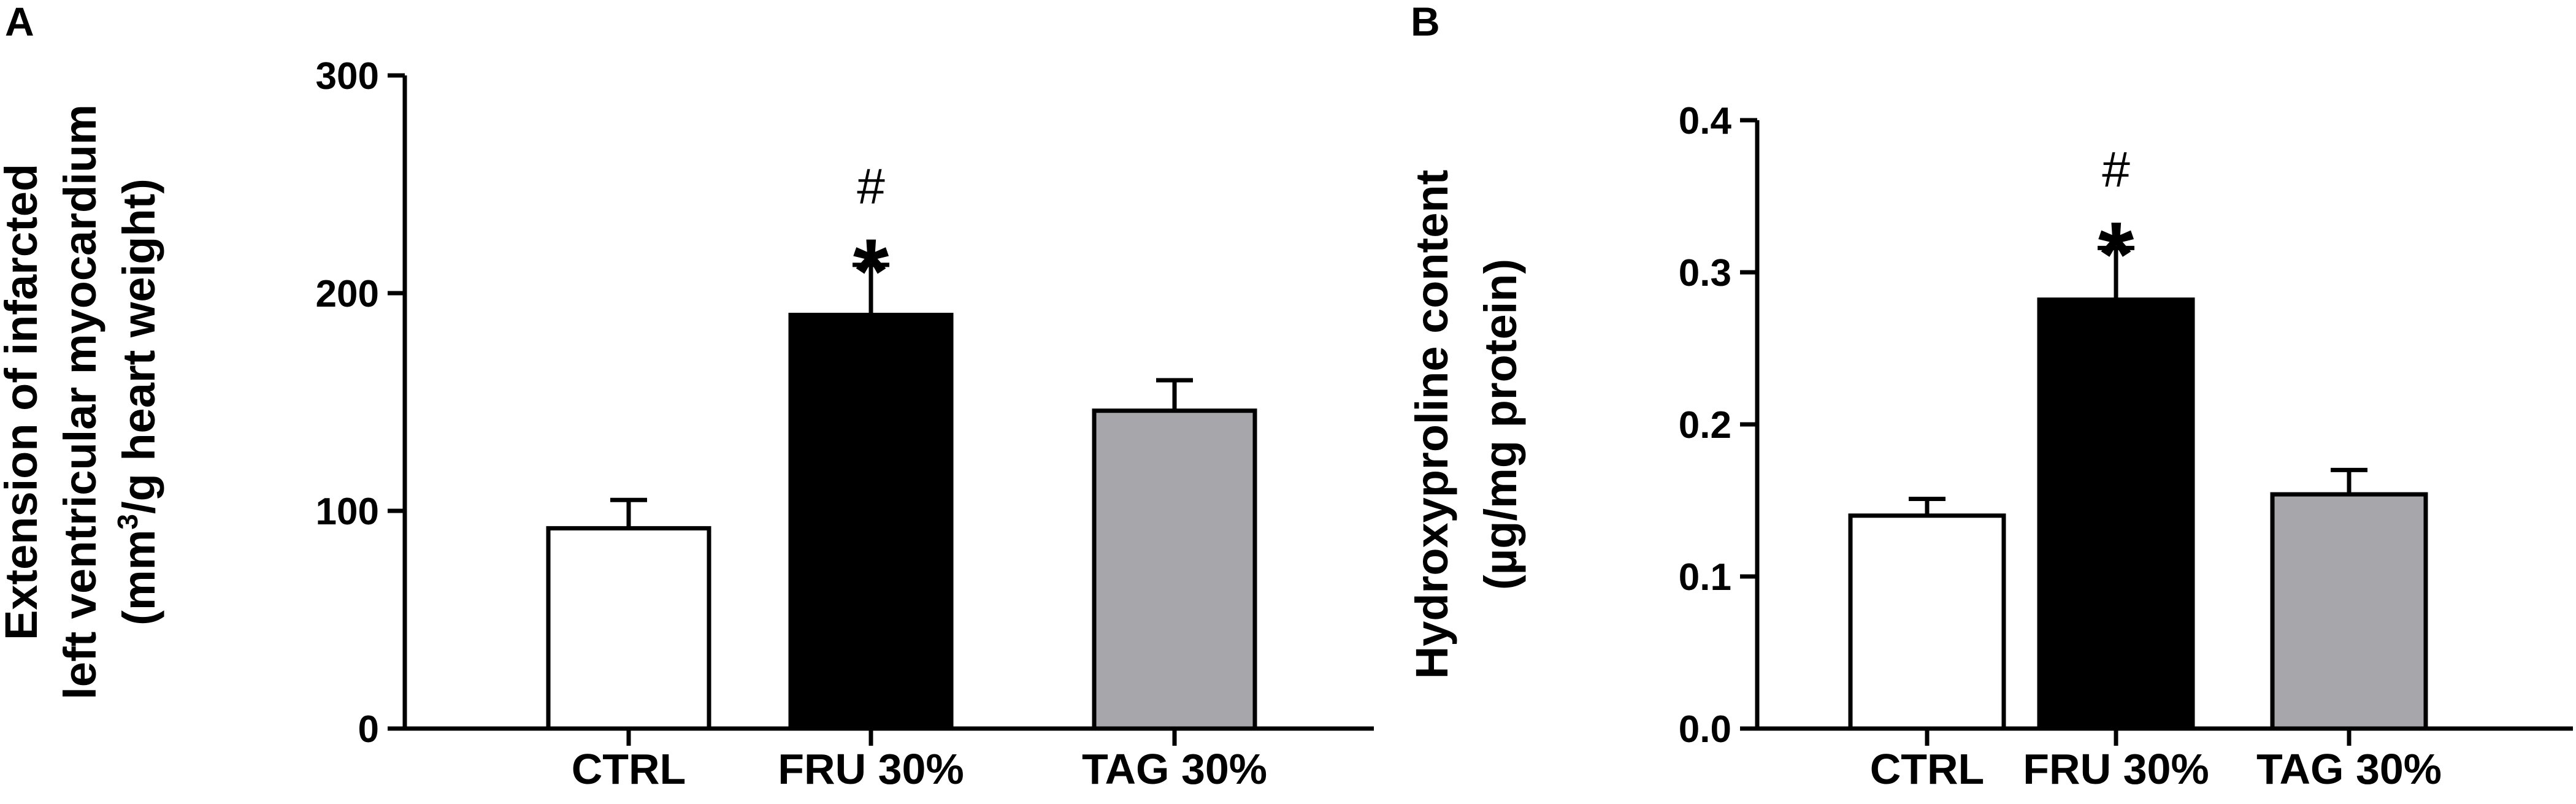 The image size is (2576, 804). Describe the element at coordinates (1705, 730) in the screenshot. I see `y-tick-label: 0.0` at that location.